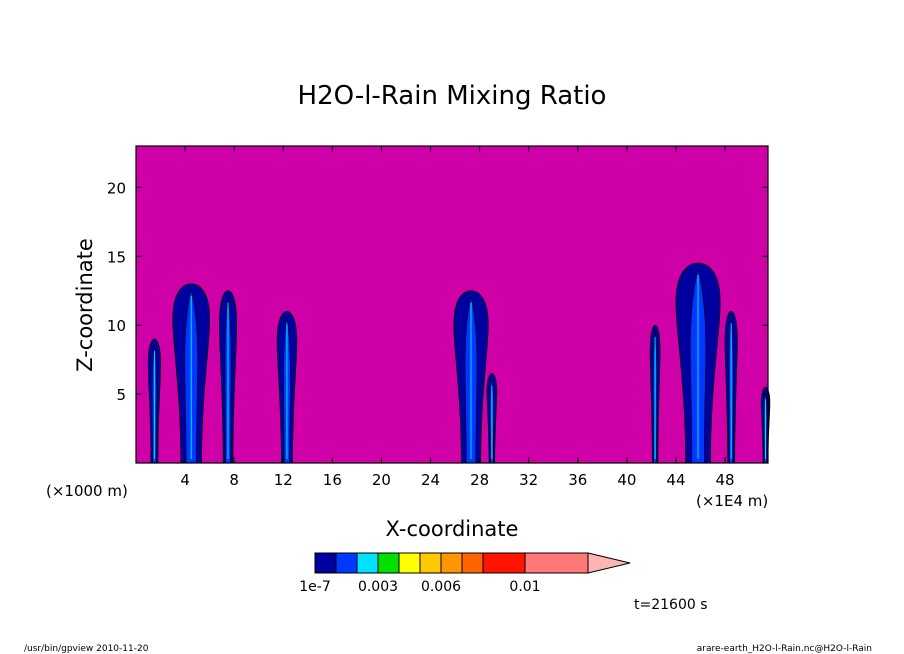  I want to click on colorbar, so click(472, 563).